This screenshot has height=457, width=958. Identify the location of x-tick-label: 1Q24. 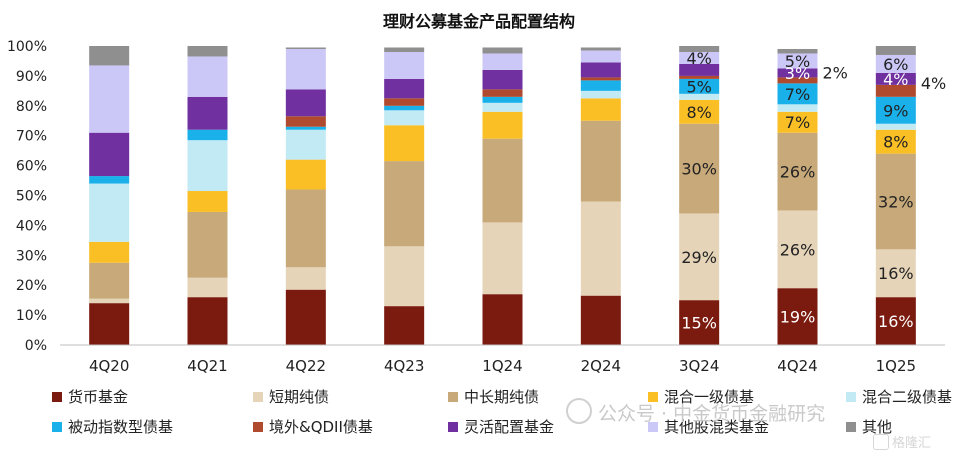
(502, 366).